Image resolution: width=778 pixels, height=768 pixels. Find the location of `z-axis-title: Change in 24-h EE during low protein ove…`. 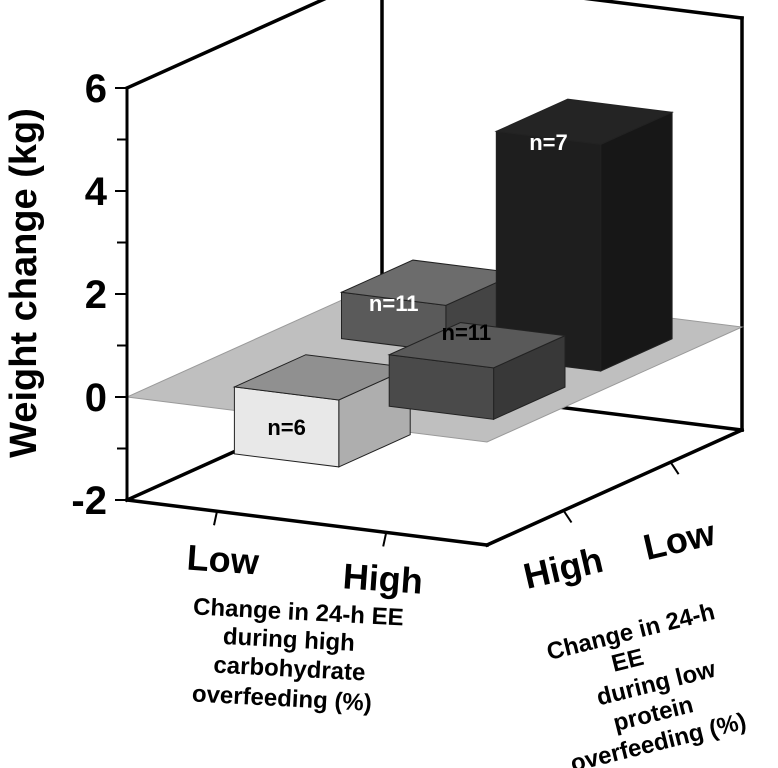

z-axis-title: Change in 24-h EE during low protein ove… is located at coordinates (646, 683).